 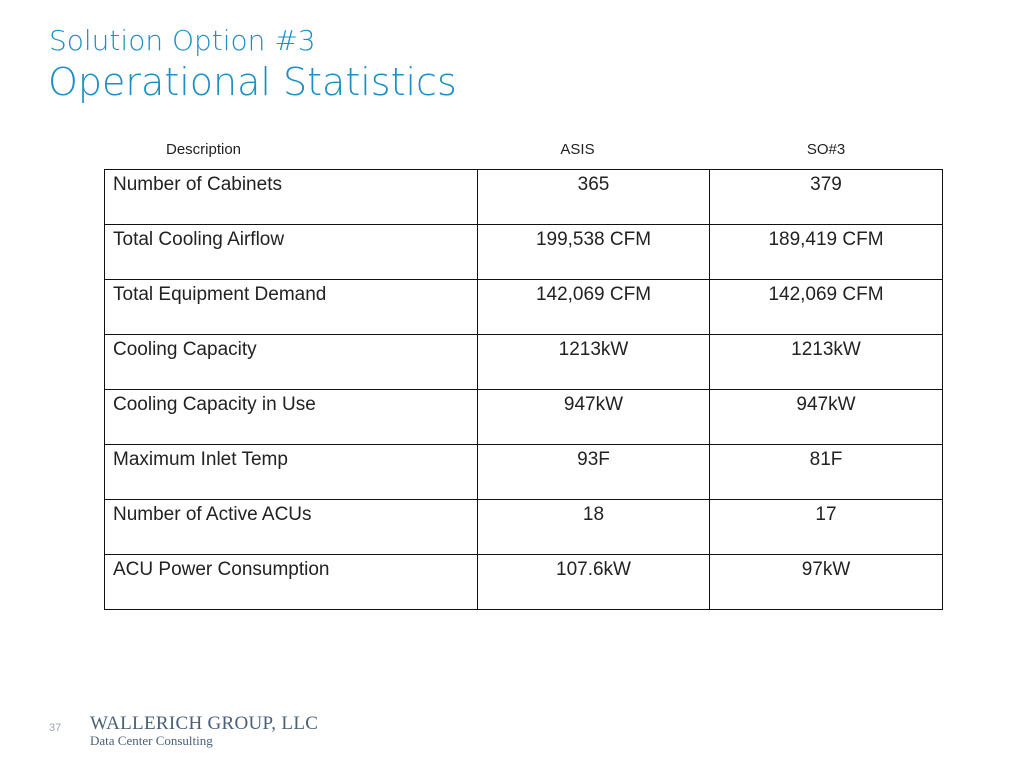 What do you see at coordinates (291, 527) in the screenshot?
I see `description-cell: Number of Active ACUs` at bounding box center [291, 527].